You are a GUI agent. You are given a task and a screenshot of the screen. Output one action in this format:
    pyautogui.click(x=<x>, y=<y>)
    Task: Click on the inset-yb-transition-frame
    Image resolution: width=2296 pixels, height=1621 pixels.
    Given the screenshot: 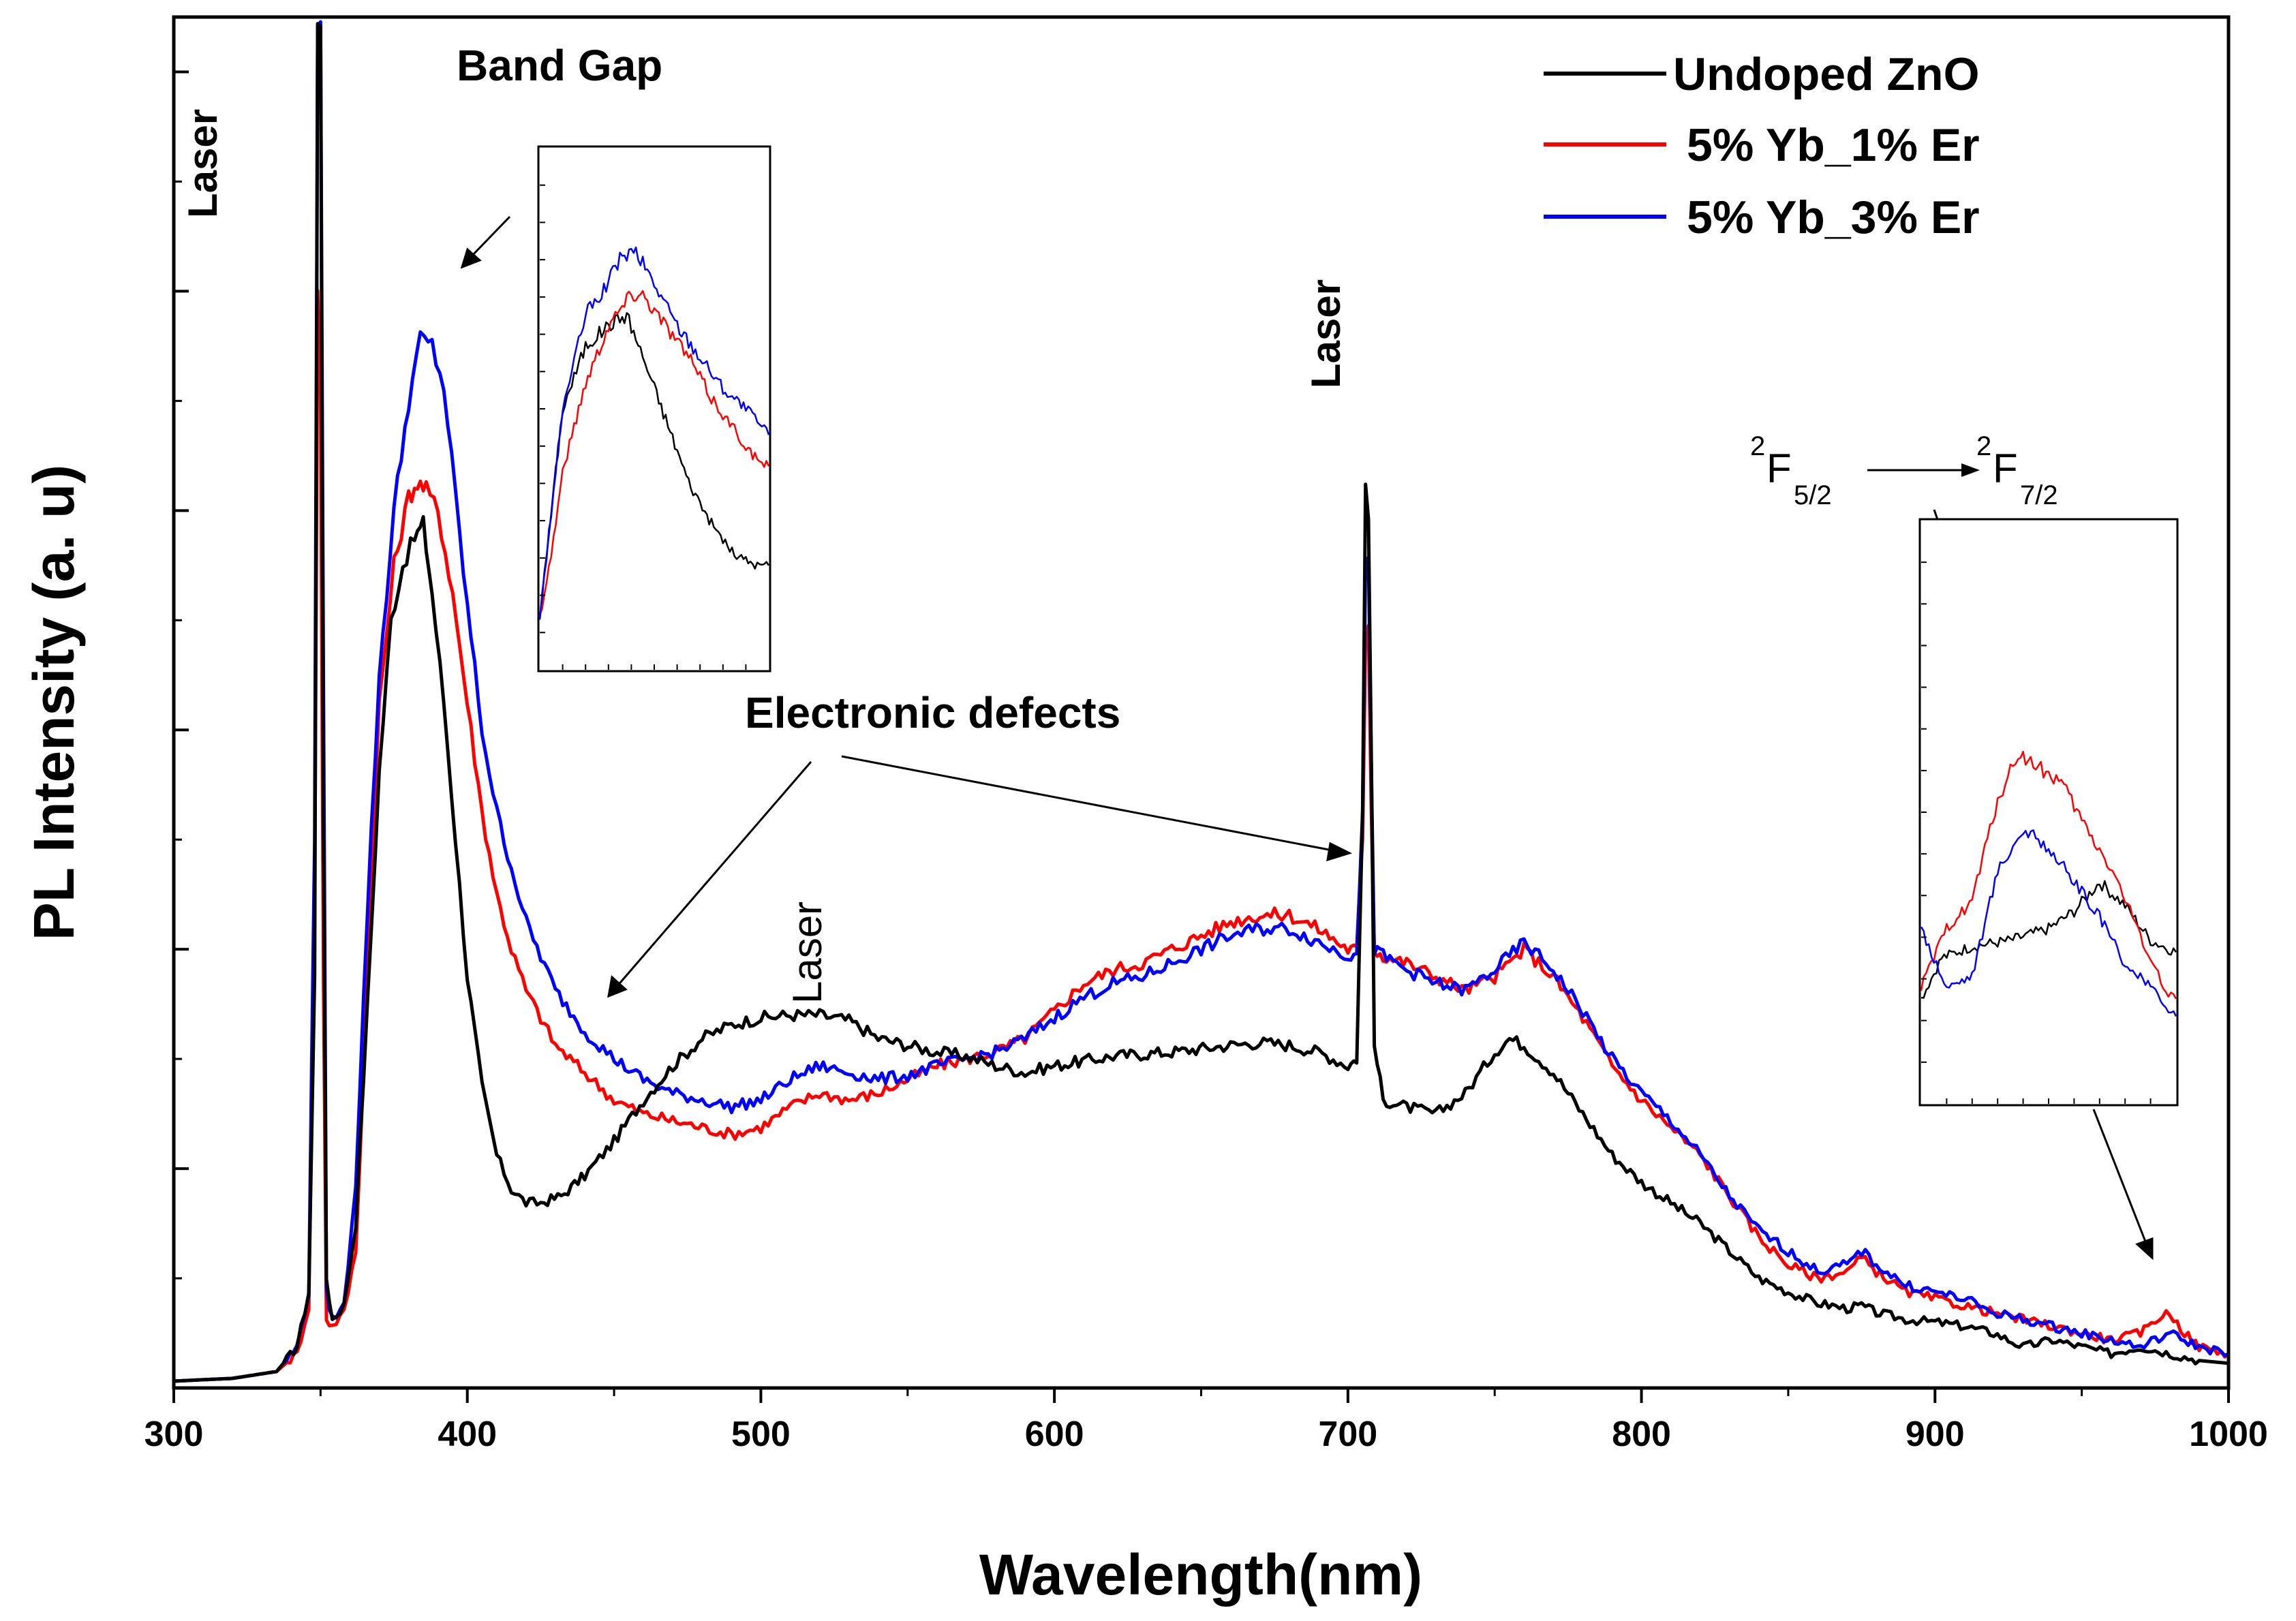 What is the action you would take?
    pyautogui.click(x=2048, y=812)
    